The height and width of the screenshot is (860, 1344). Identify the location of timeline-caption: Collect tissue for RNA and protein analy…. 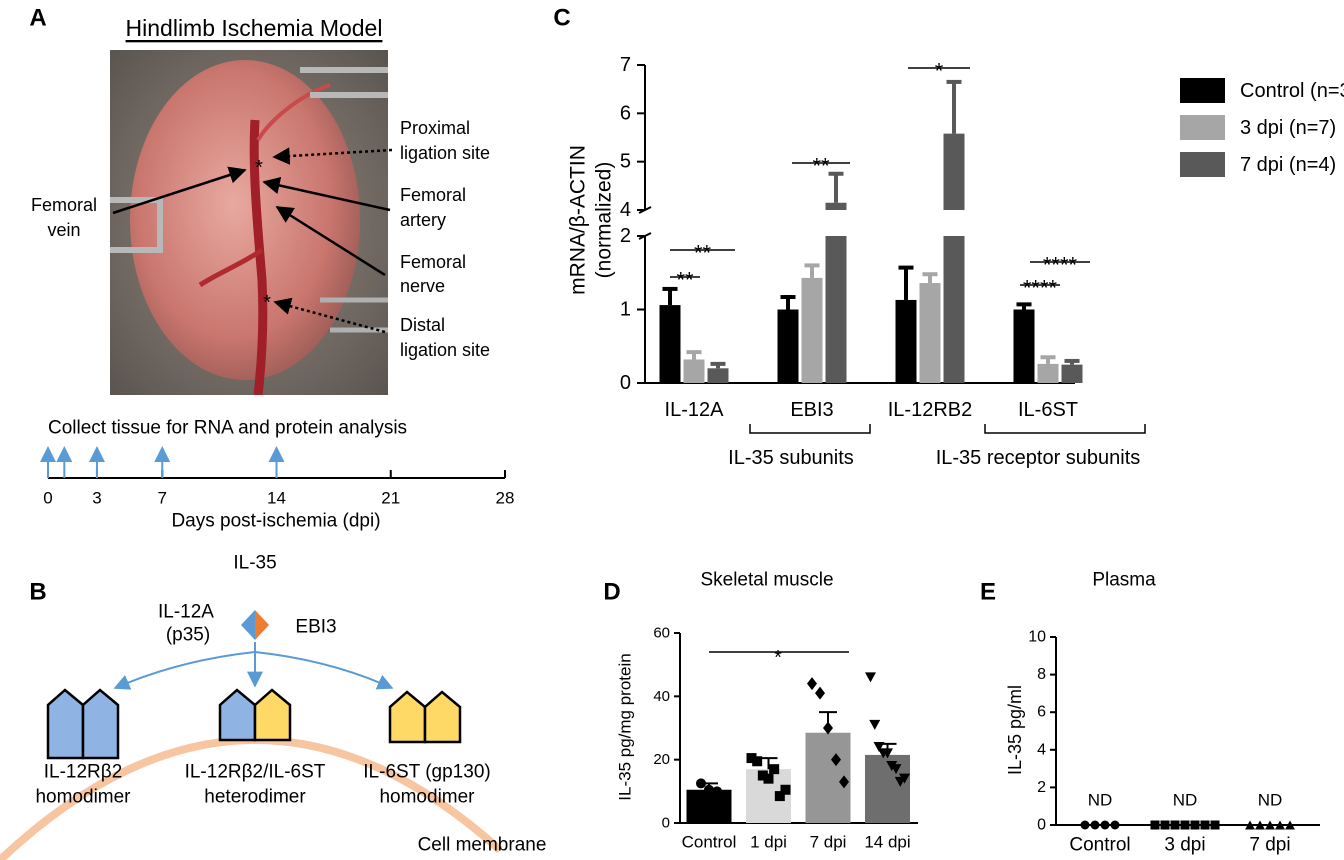
(227, 428).